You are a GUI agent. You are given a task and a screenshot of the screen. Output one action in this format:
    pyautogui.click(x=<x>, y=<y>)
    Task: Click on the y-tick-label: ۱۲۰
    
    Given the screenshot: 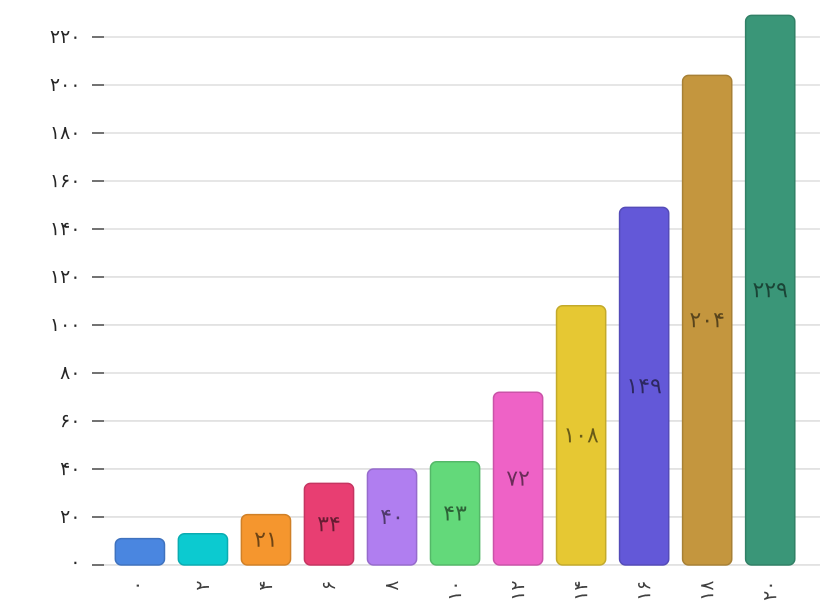 What is the action you would take?
    pyautogui.click(x=64, y=277)
    